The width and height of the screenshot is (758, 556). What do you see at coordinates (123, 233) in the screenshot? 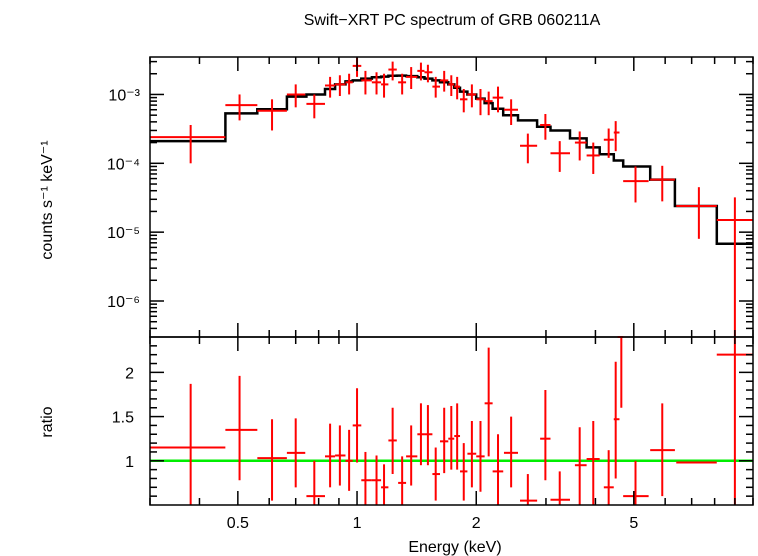
I see `top-y-tick-label: 10⁻⁵` at bounding box center [123, 233].